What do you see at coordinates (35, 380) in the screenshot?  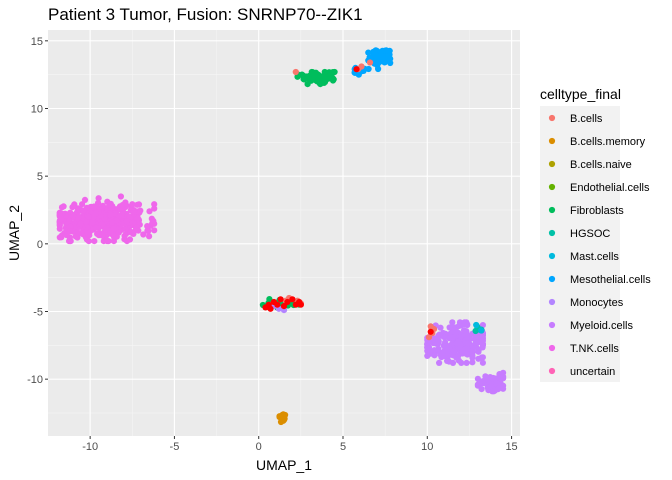 I see `y-tick-label: -10` at bounding box center [35, 380].